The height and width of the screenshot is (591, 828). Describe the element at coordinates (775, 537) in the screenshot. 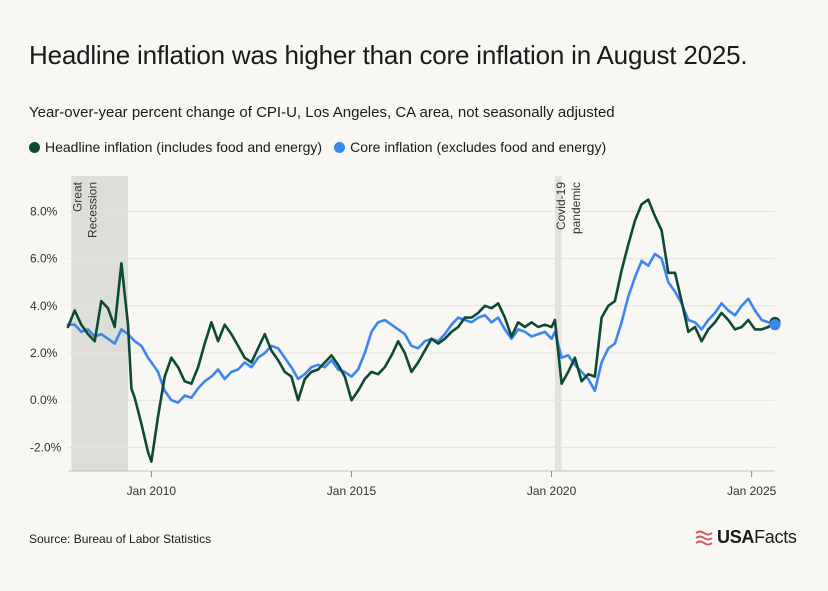

I see `brand-facts: Facts` at that location.